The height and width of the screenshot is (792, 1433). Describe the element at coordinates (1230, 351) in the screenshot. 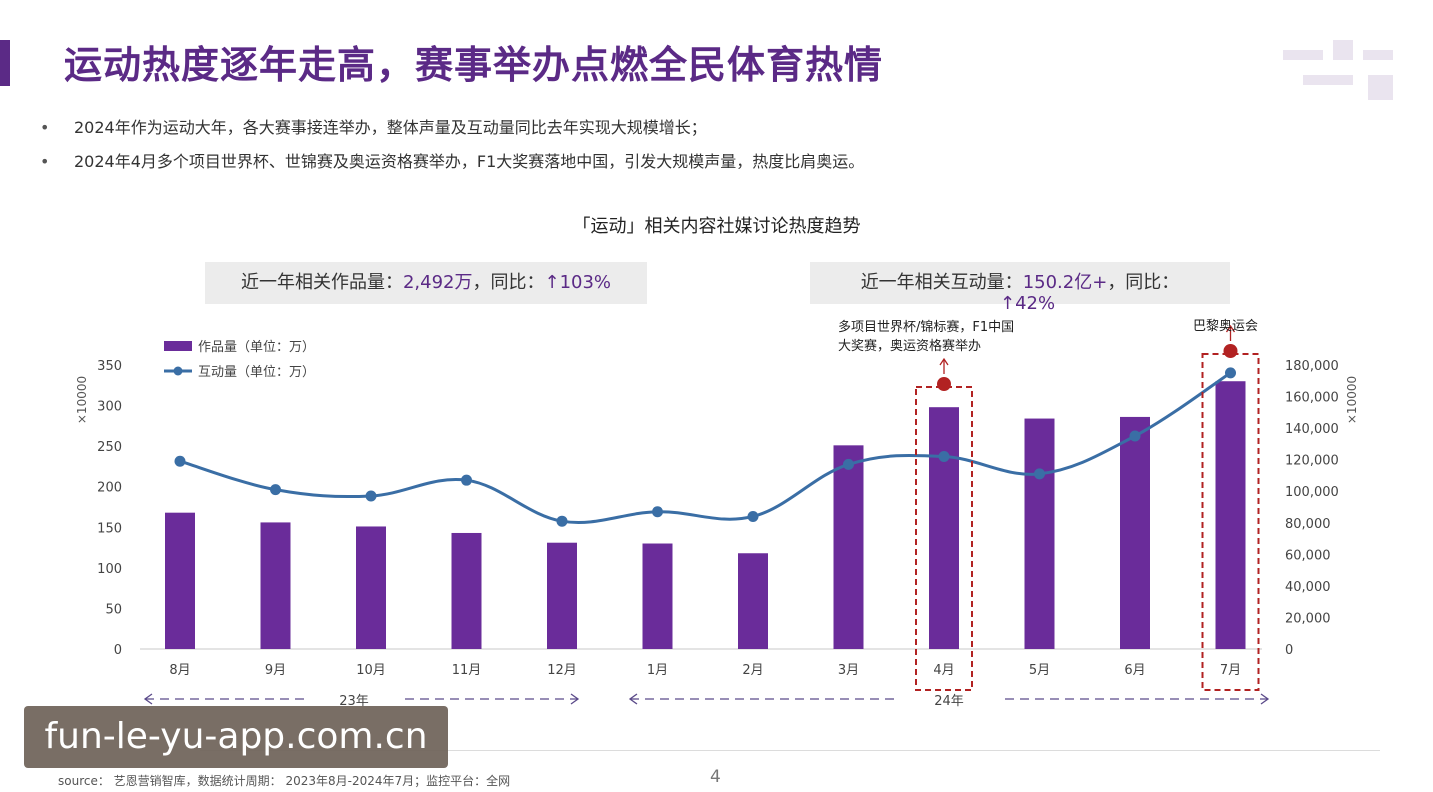

I see `highlight-dot-7月` at that location.